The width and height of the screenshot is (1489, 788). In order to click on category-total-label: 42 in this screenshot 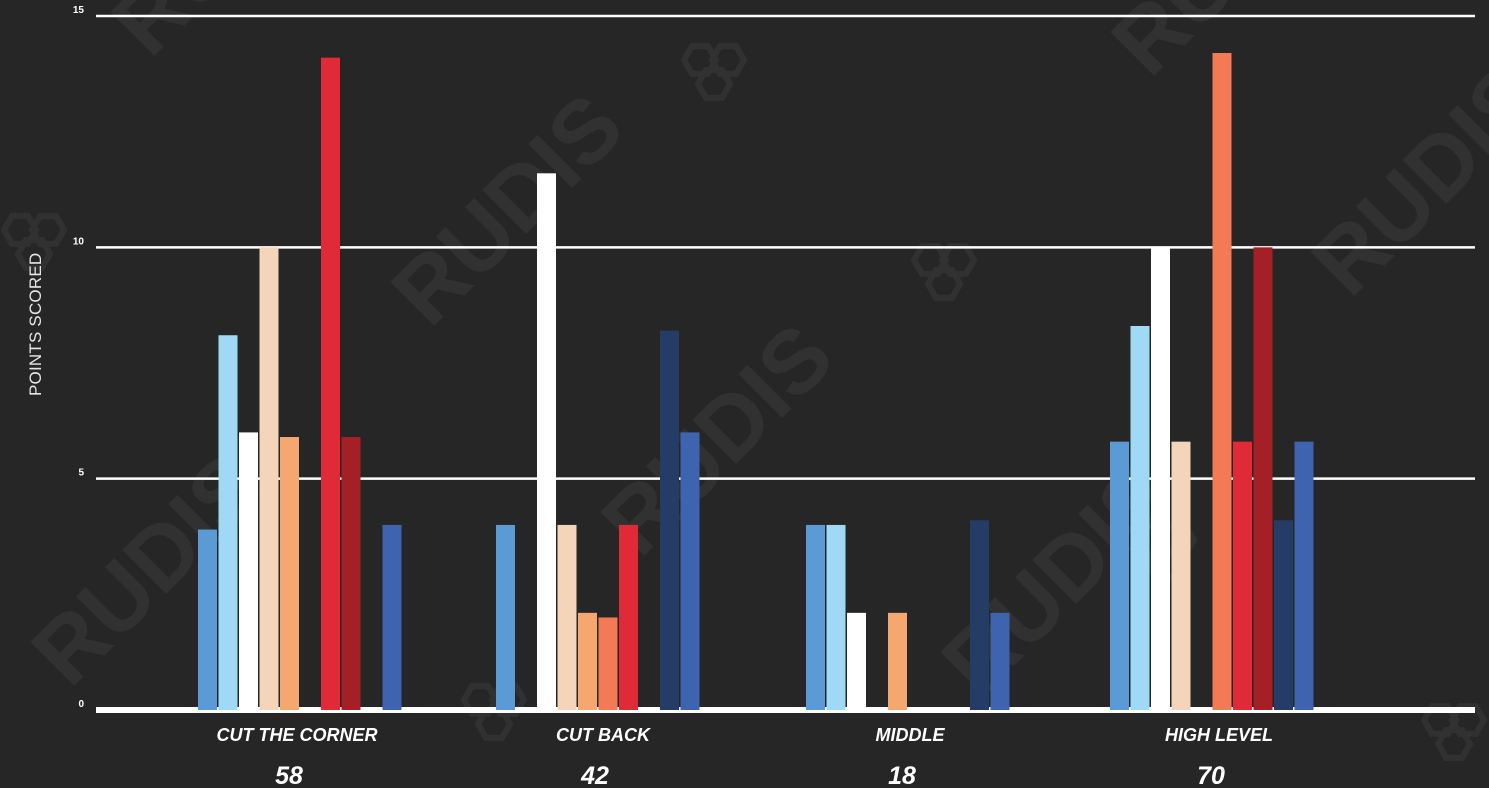, I will do `click(594, 775)`.